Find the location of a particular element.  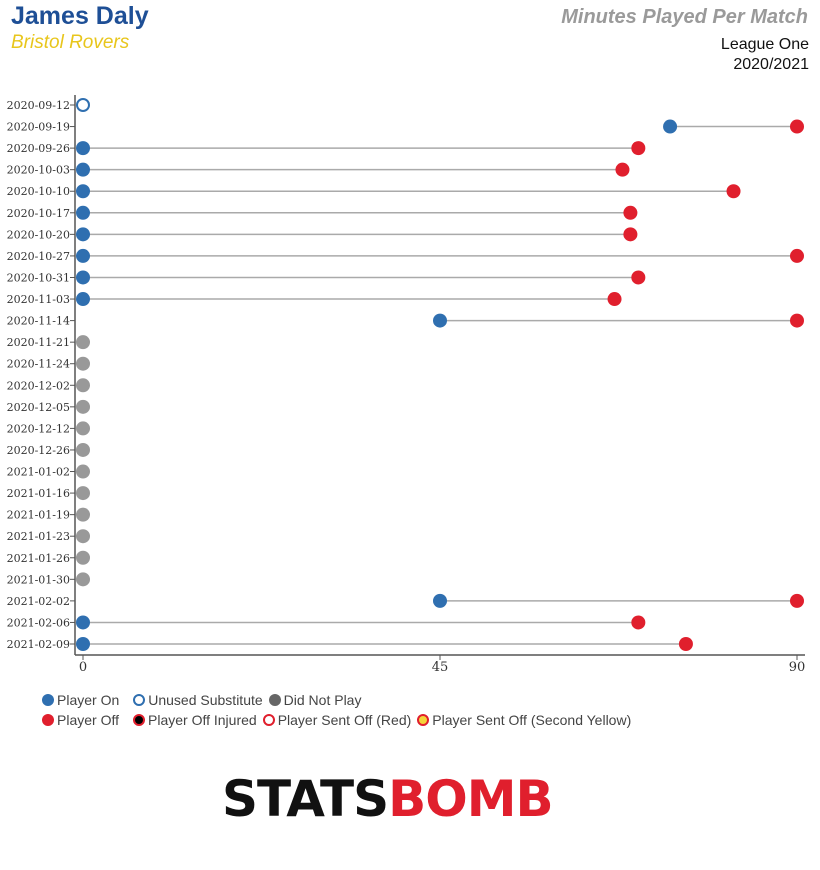

legend-item-sent-off-second-yellow: Player Sent Off (Second Yellow) is located at coordinates (524, 720).